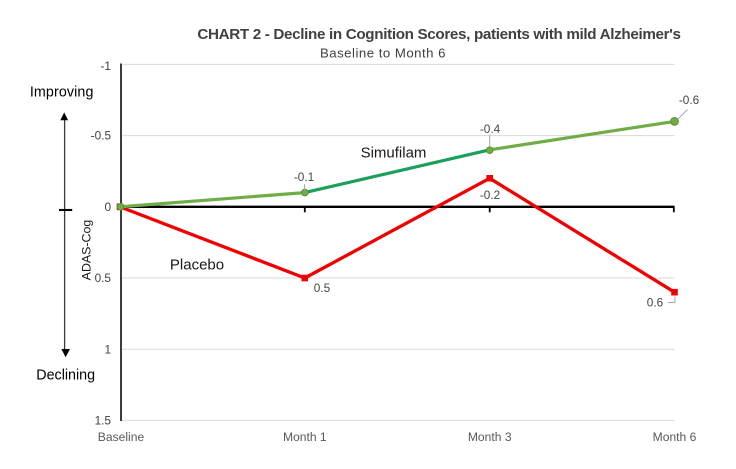 The width and height of the screenshot is (736, 469). Describe the element at coordinates (305, 437) in the screenshot. I see `svg-text: Month 1` at that location.